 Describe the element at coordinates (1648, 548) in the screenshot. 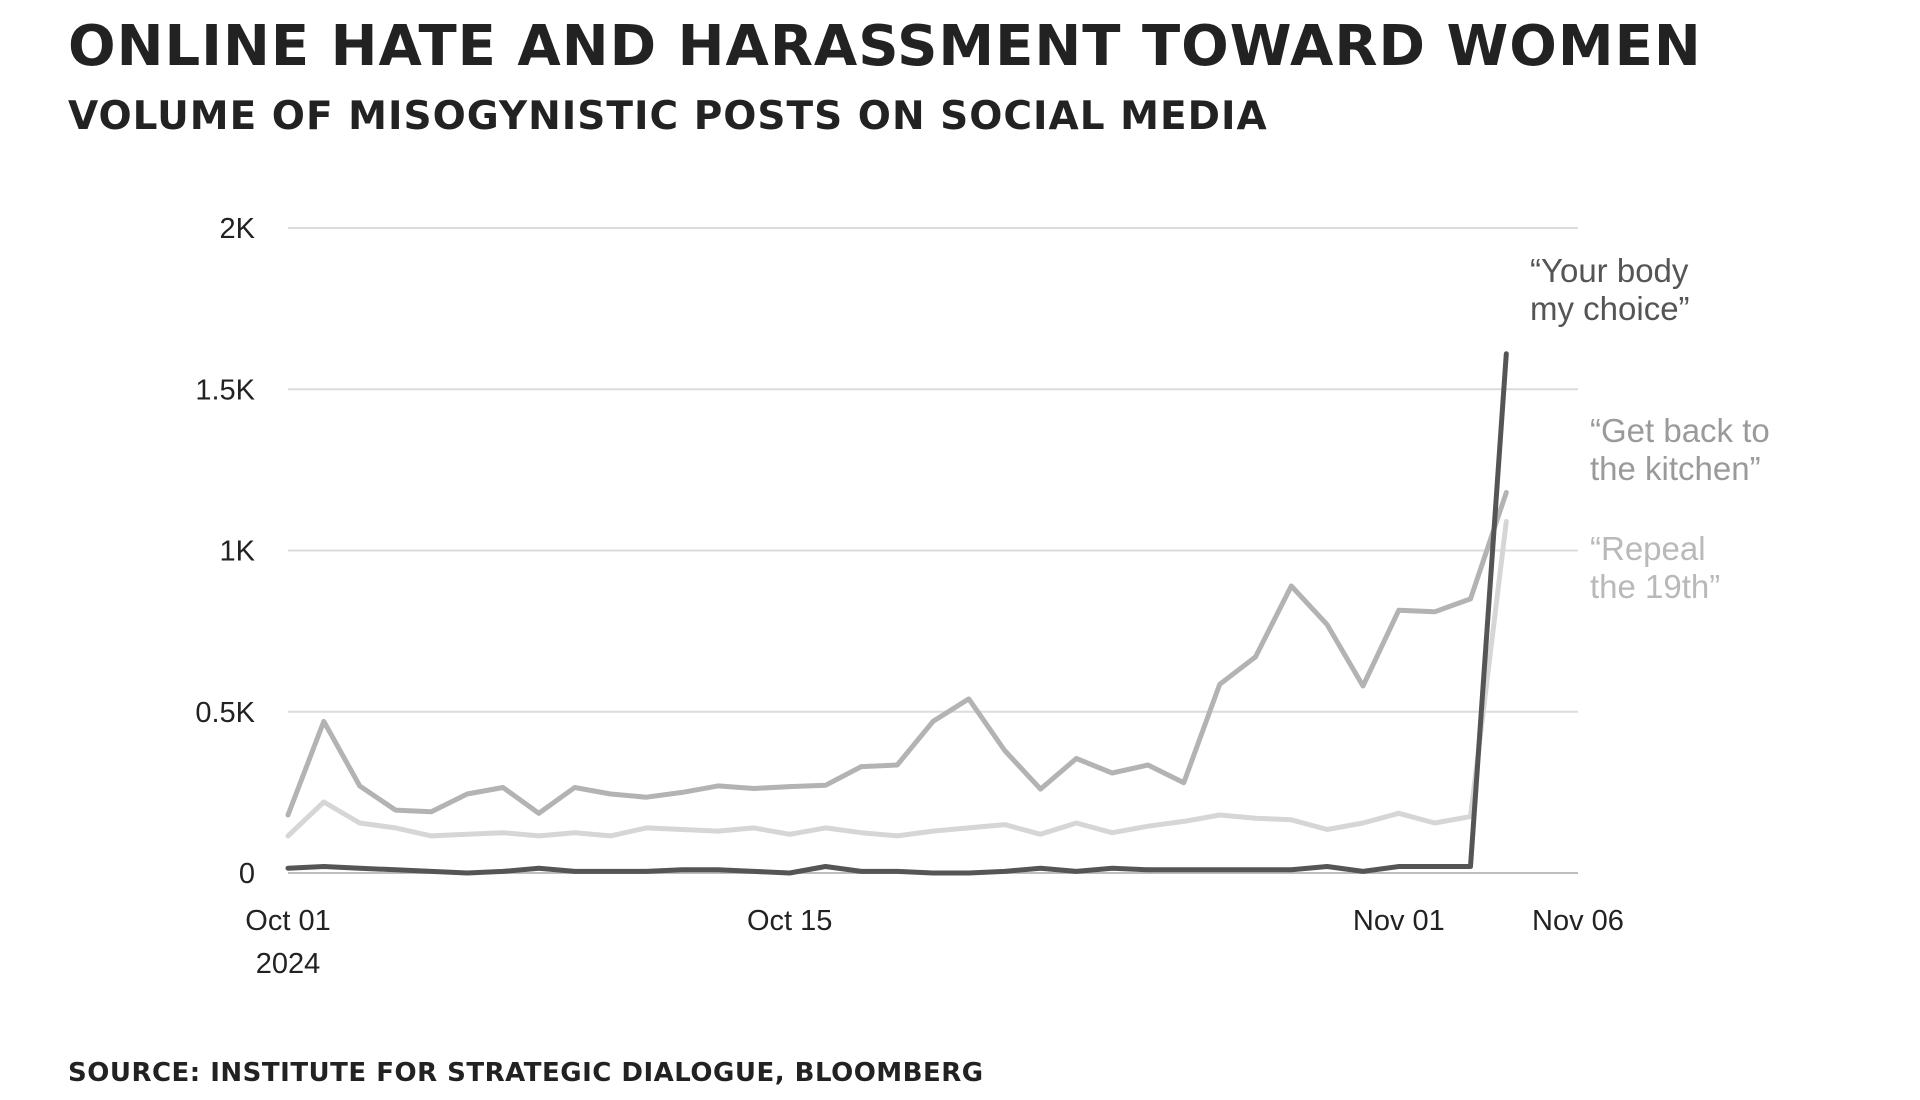

I see `series-label: “Repeal` at that location.